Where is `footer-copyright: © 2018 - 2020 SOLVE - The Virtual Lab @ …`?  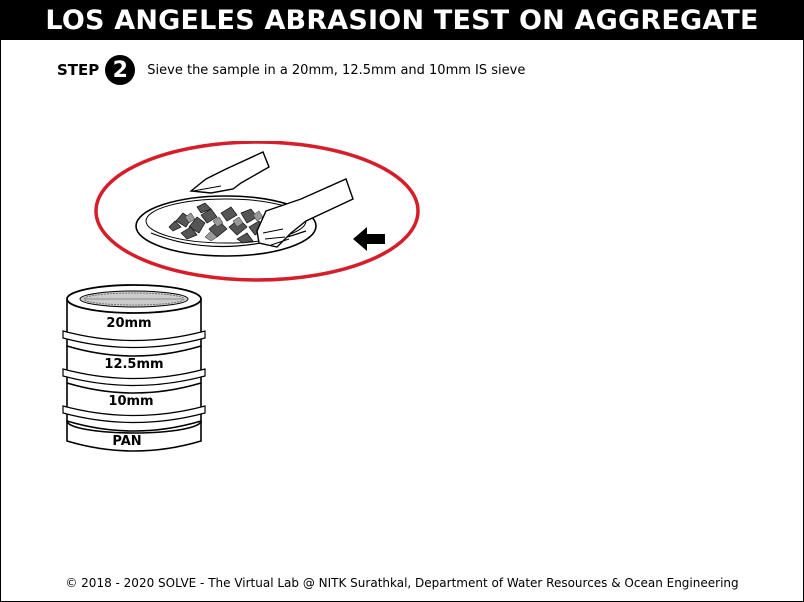
footer-copyright: © 2018 - 2020 SOLVE - The Virtual Lab @ … is located at coordinates (402, 583).